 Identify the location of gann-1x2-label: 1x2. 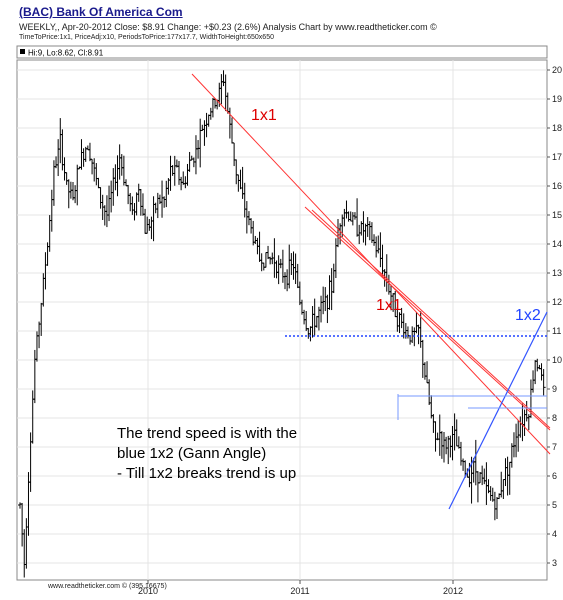
(528, 315).